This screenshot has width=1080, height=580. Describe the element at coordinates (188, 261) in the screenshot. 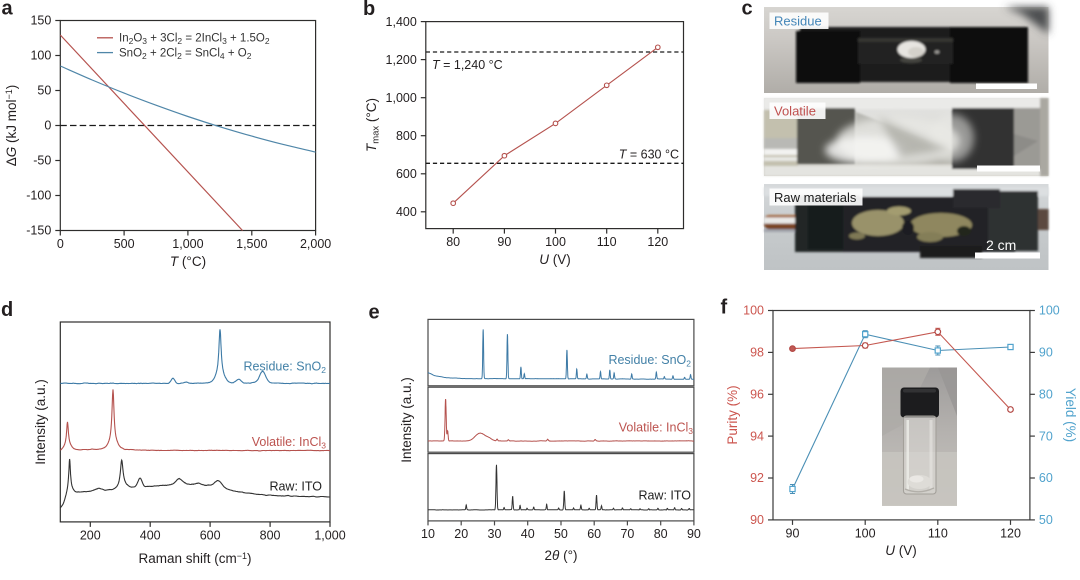

I see `svg-text: T (°C)` at that location.